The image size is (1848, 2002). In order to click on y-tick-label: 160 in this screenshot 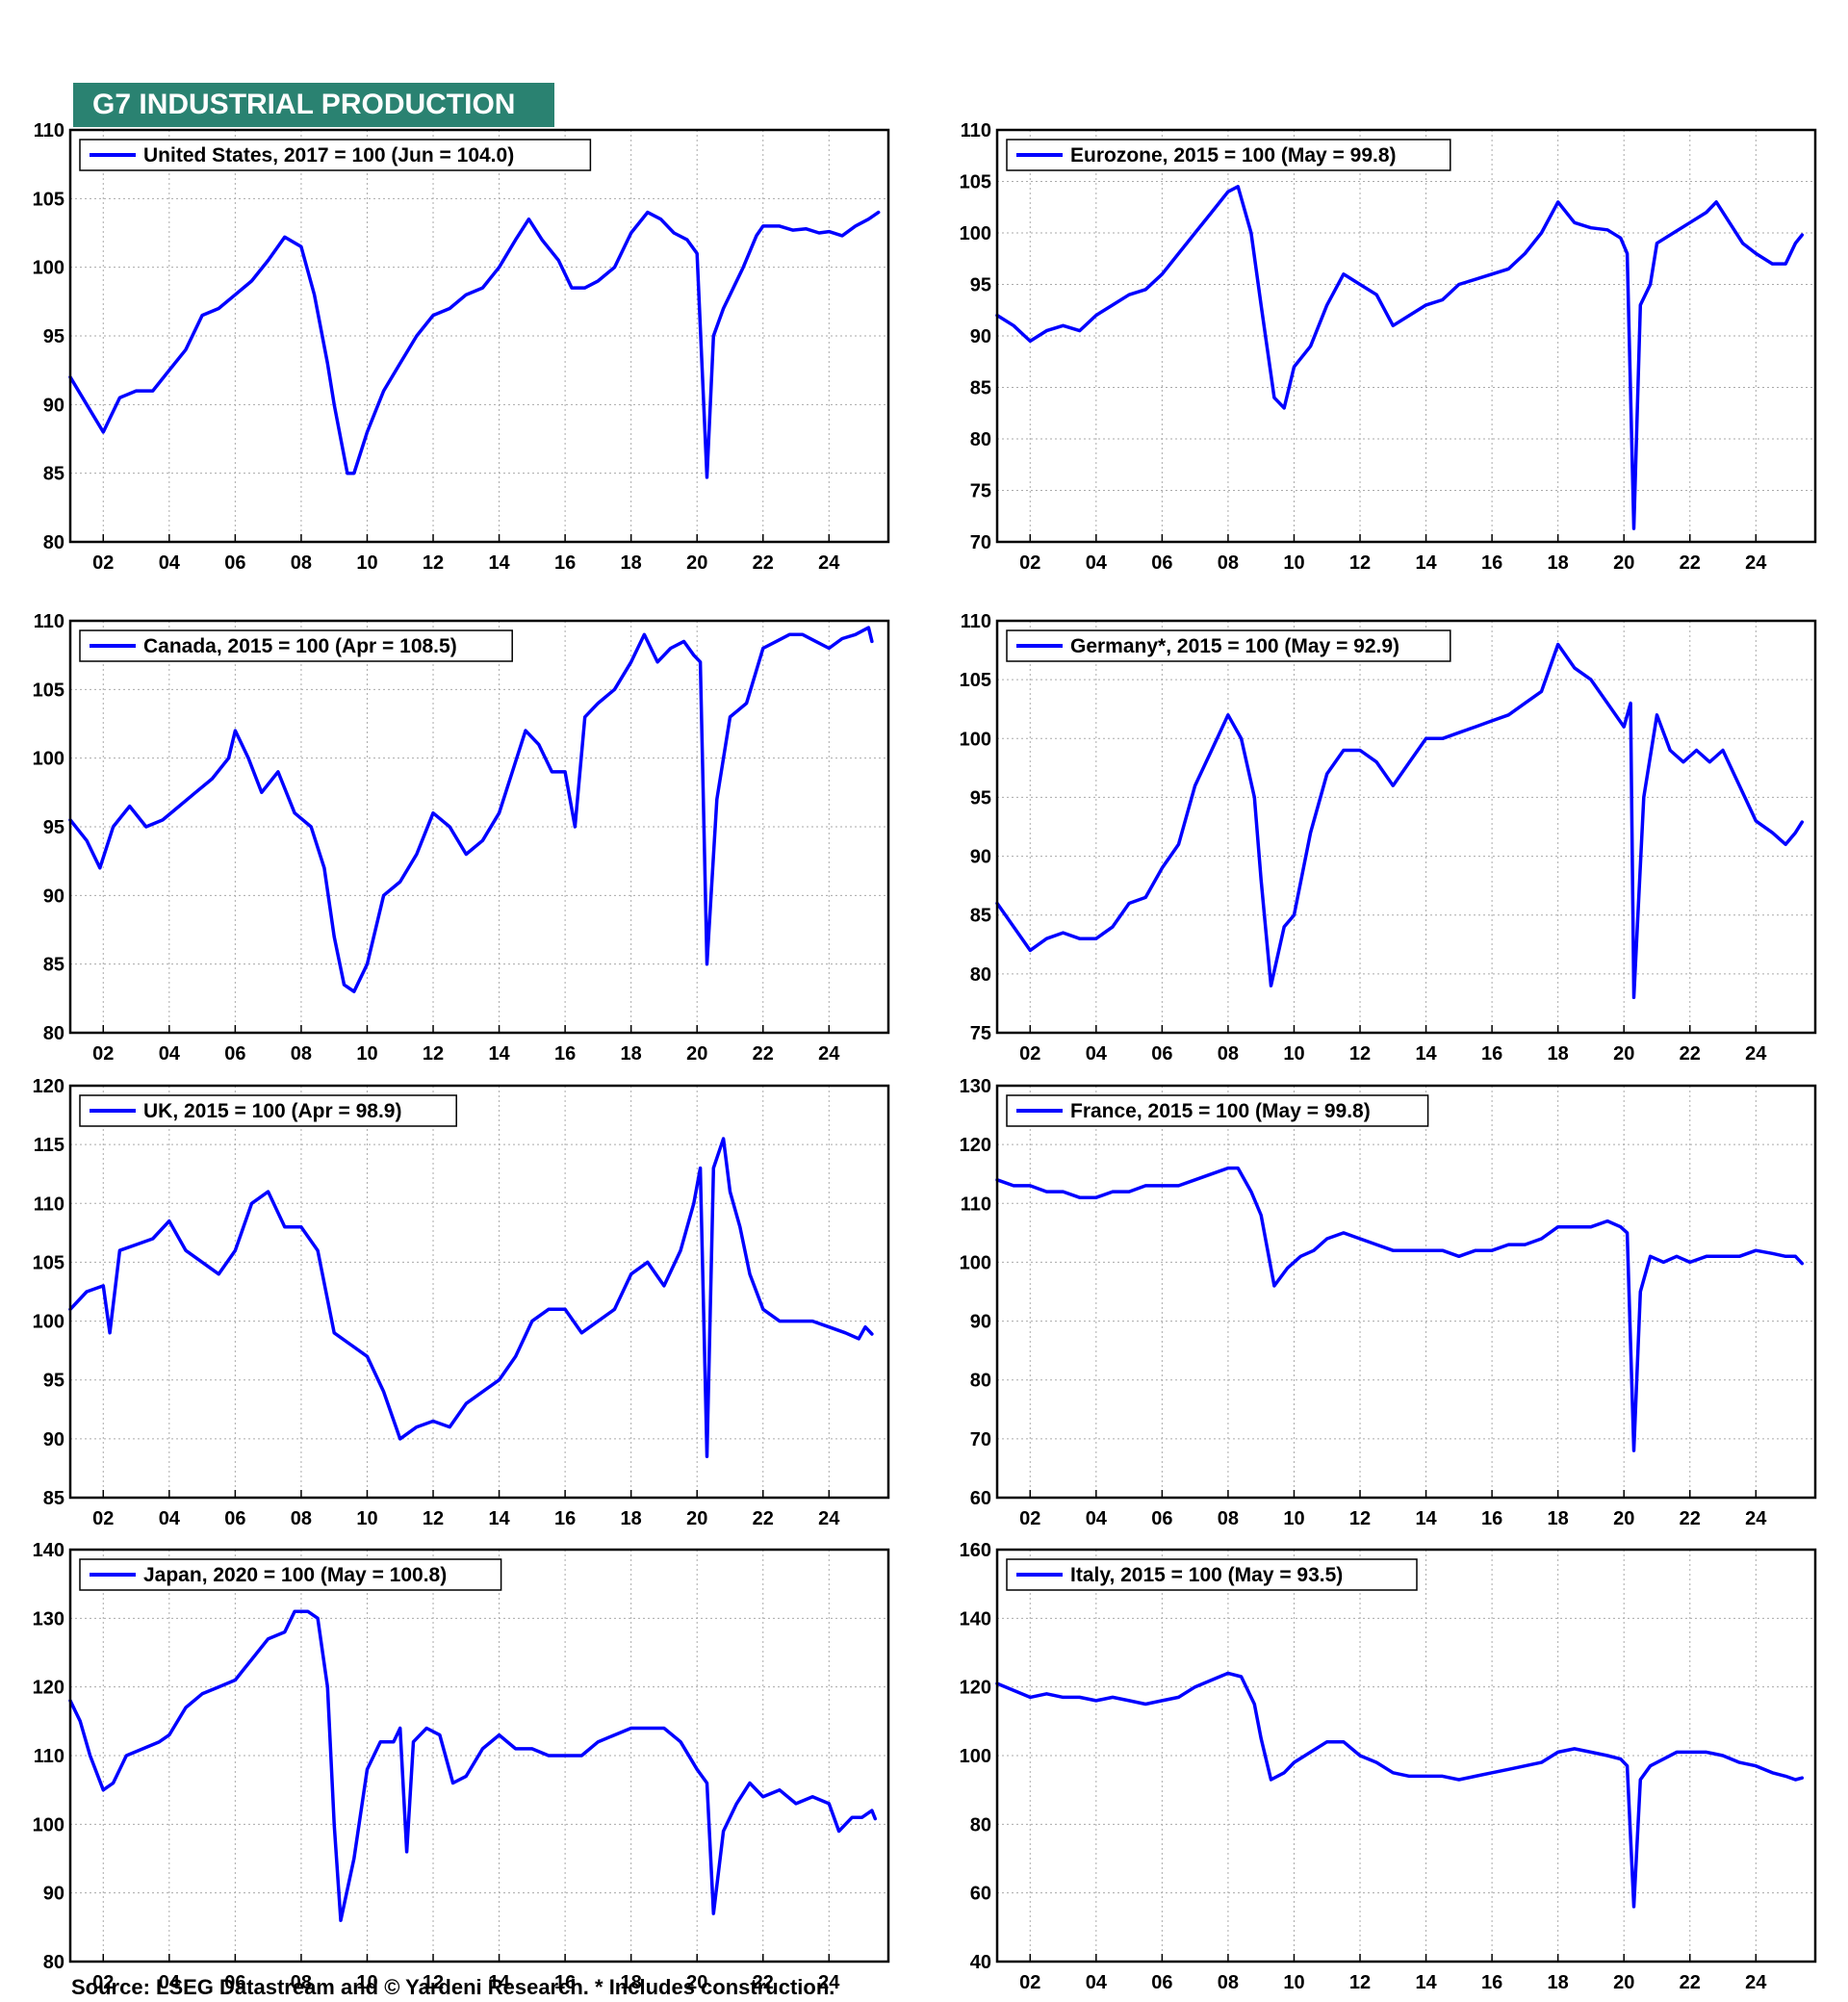, I will do `click(975, 1550)`.